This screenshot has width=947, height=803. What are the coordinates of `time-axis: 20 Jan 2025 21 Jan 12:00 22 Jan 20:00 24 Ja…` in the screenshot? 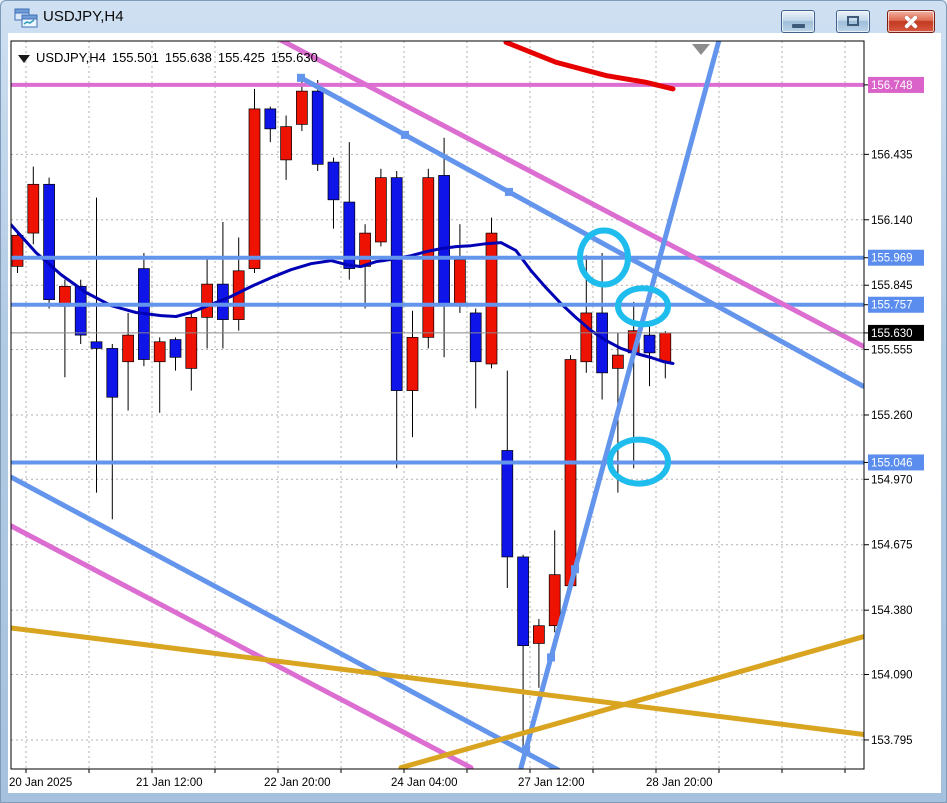 It's located at (427, 779).